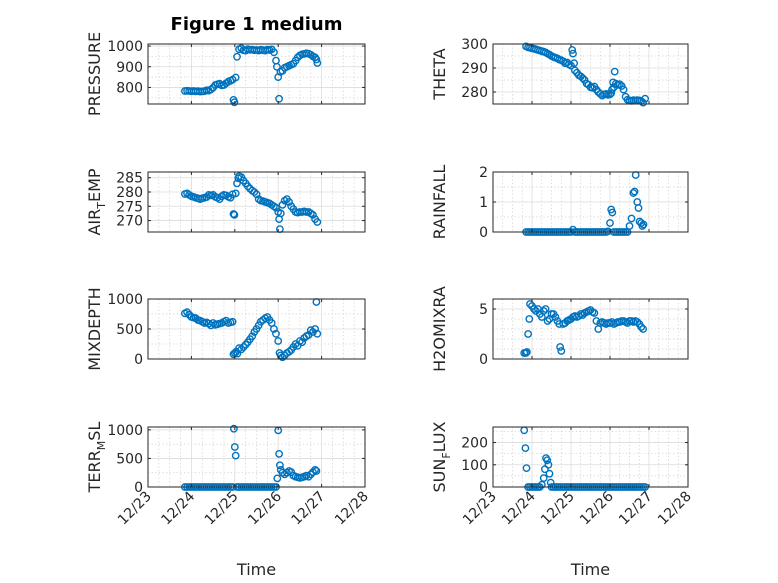  Describe the element at coordinates (441, 456) in the screenshot. I see `y-axis-label: SUNFLUX` at that location.